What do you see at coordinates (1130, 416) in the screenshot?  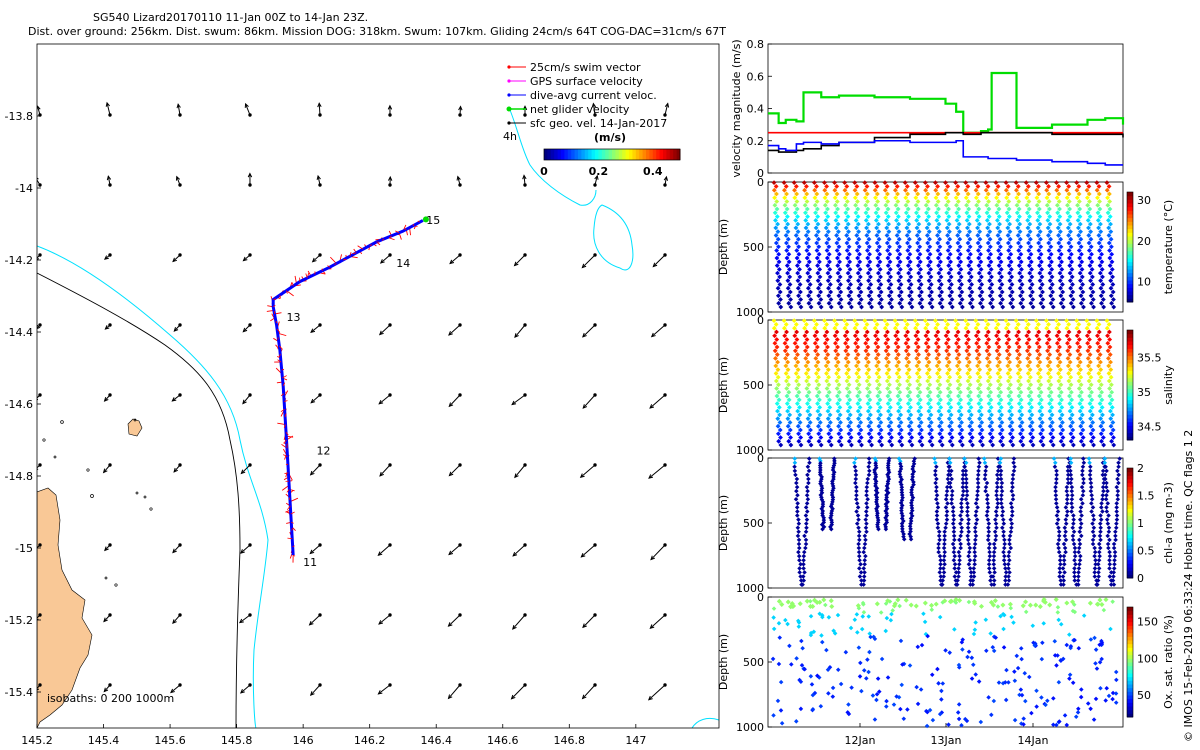 I see `sal-colorbar-cell` at bounding box center [1130, 416].